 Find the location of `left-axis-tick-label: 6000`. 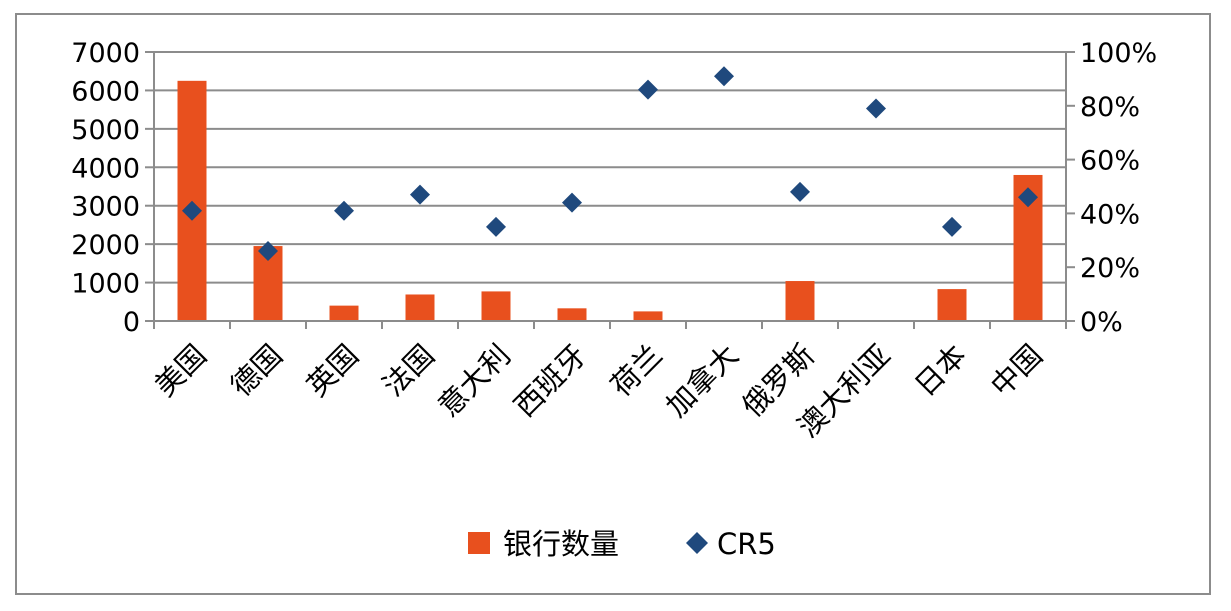

left-axis-tick-label: 6000 is located at coordinates (105, 91).